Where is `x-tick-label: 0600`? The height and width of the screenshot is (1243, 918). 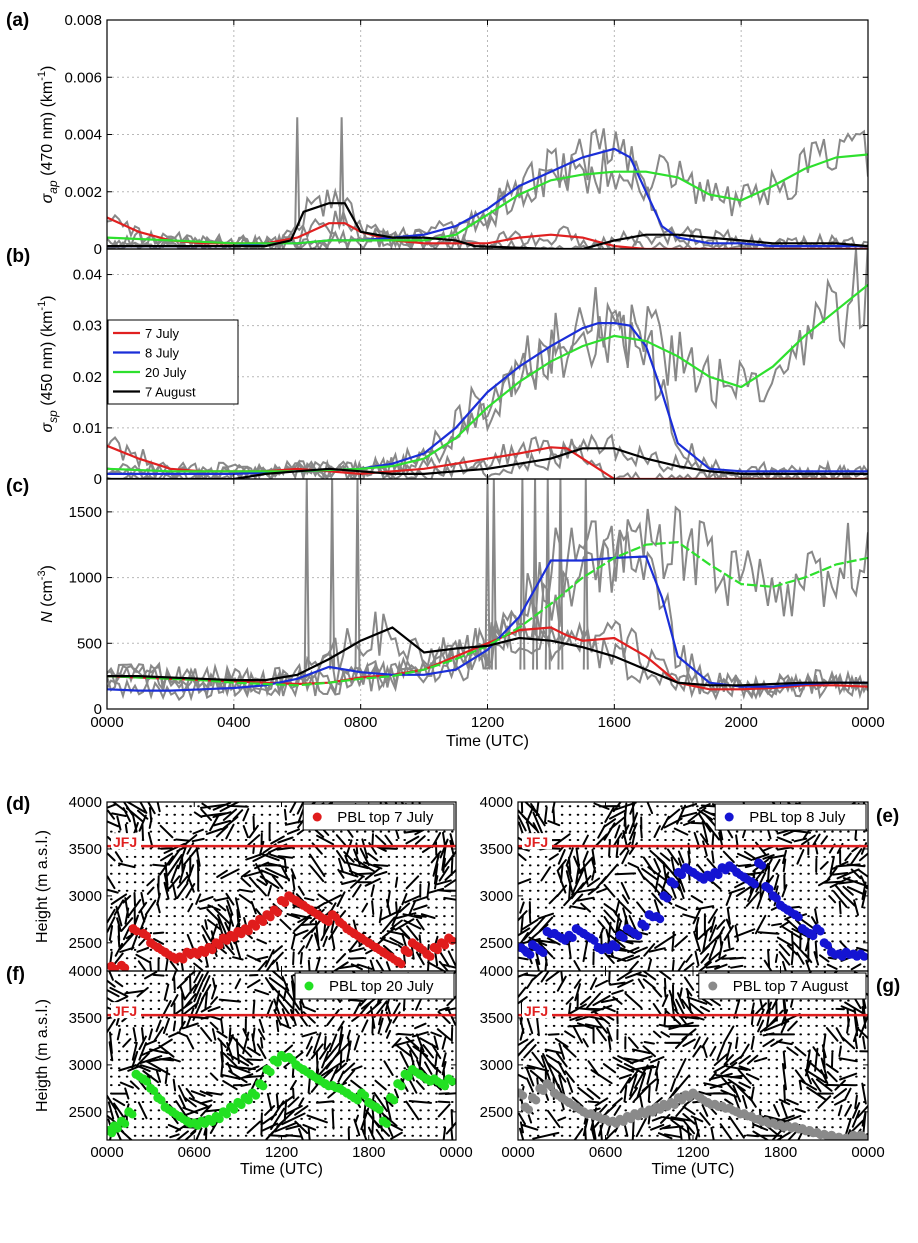
x-tick-label: 0600 is located at coordinates (605, 1152).